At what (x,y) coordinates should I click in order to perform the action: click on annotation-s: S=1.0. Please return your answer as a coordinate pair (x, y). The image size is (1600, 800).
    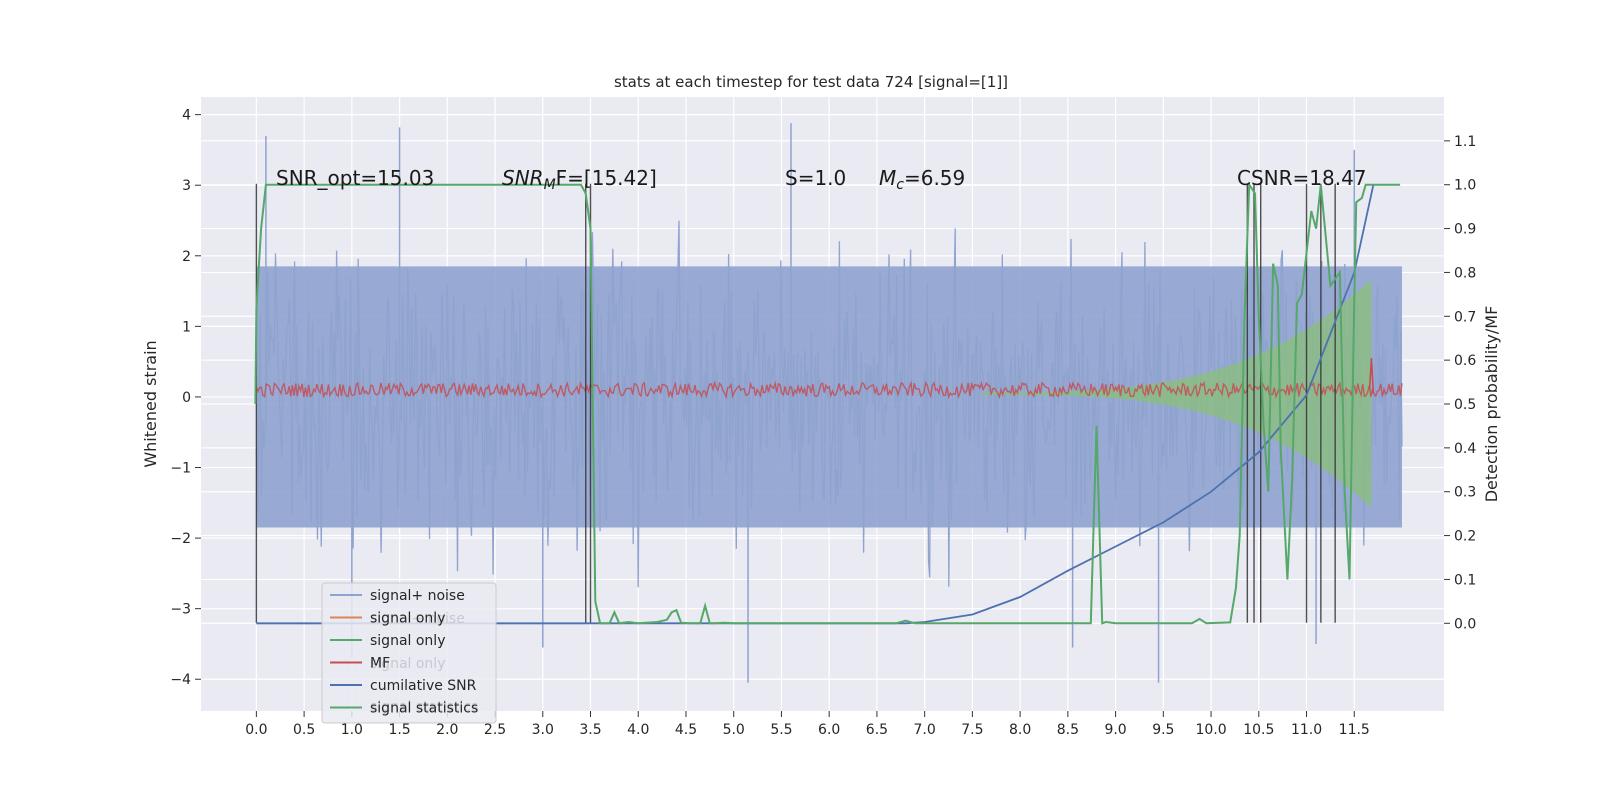
    Looking at the image, I should click on (815, 178).